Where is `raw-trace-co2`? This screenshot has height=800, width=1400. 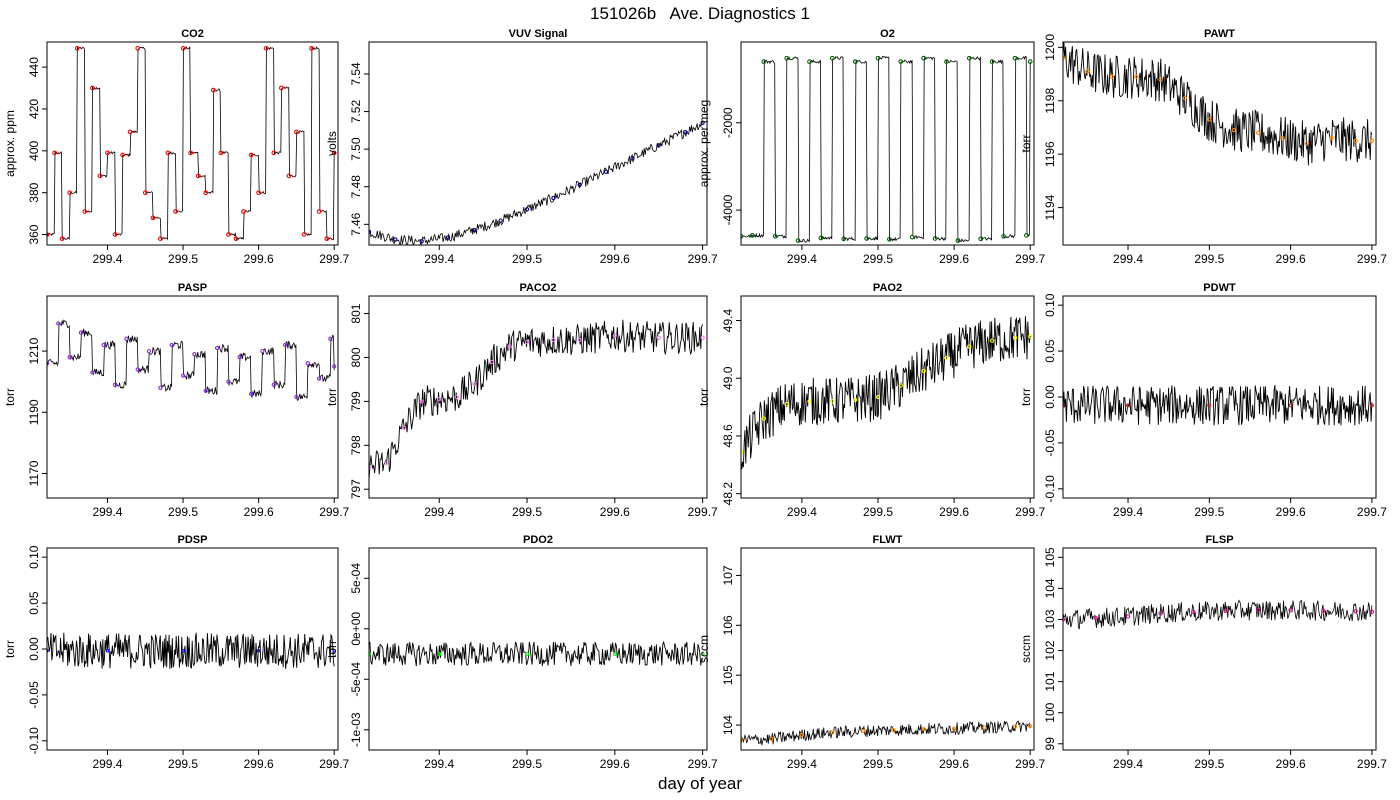
raw-trace-co2 is located at coordinates (191, 143).